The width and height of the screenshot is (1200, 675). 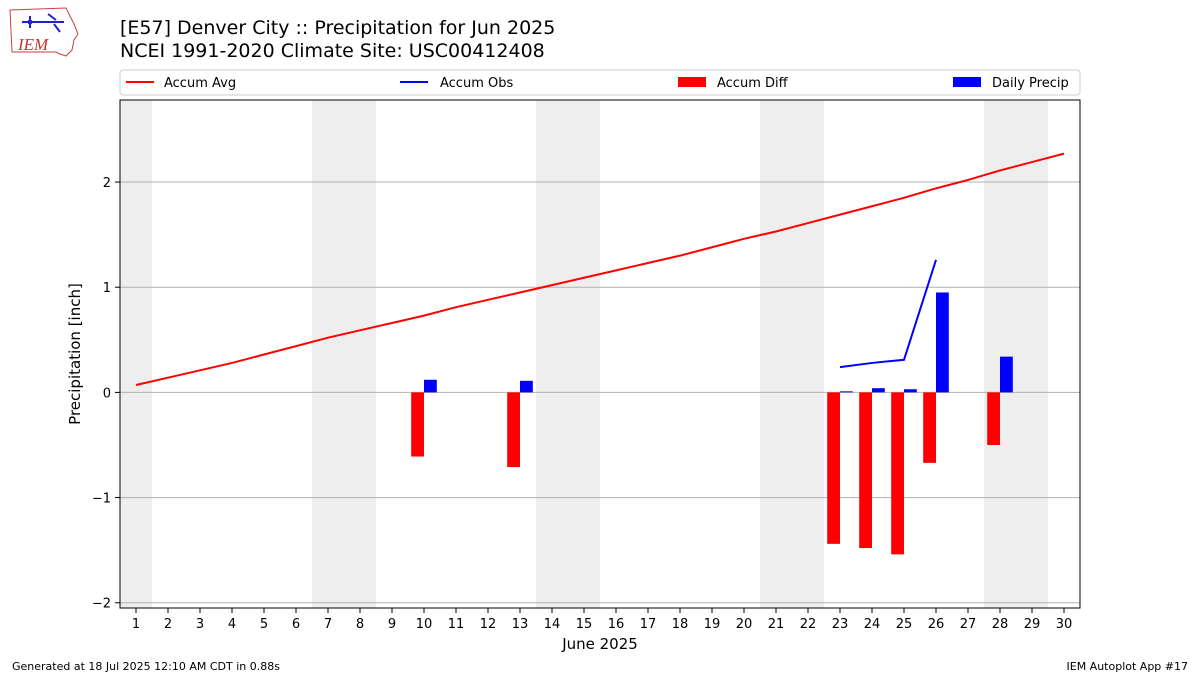 What do you see at coordinates (872, 624) in the screenshot?
I see `x-tick-label: 24` at bounding box center [872, 624].